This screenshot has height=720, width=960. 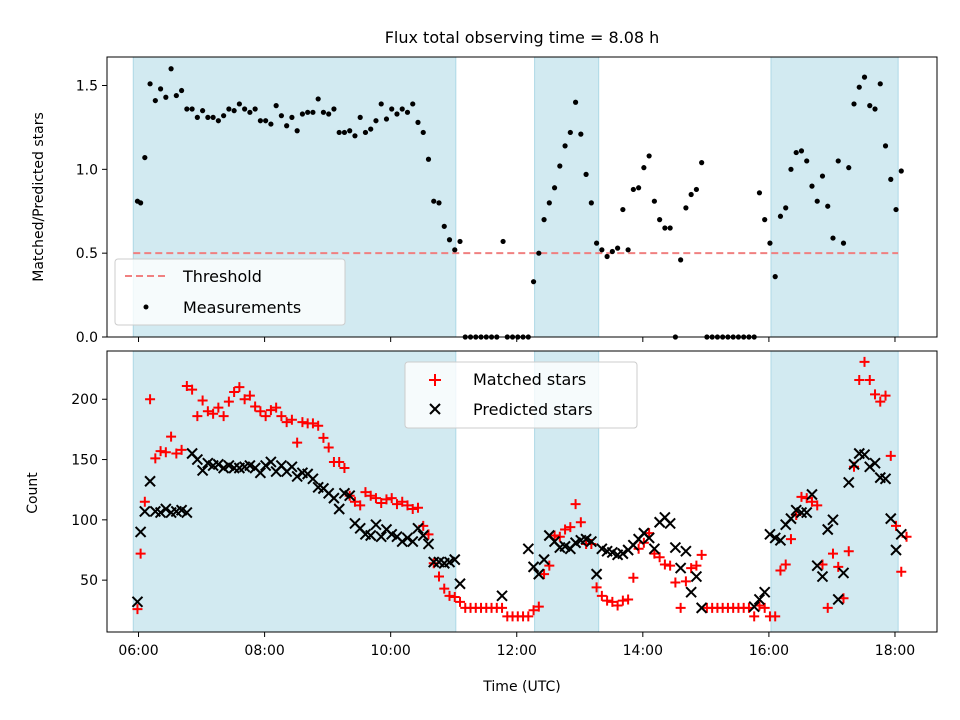 I want to click on legend-threshold-label: Threshold, so click(x=222, y=276).